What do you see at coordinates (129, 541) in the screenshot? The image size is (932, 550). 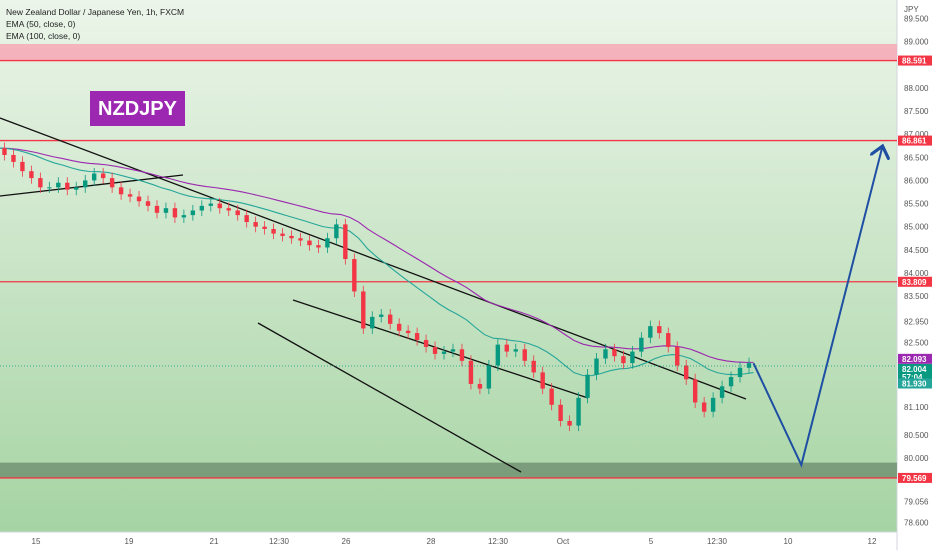 I see `x-tick-label: 19` at bounding box center [129, 541].